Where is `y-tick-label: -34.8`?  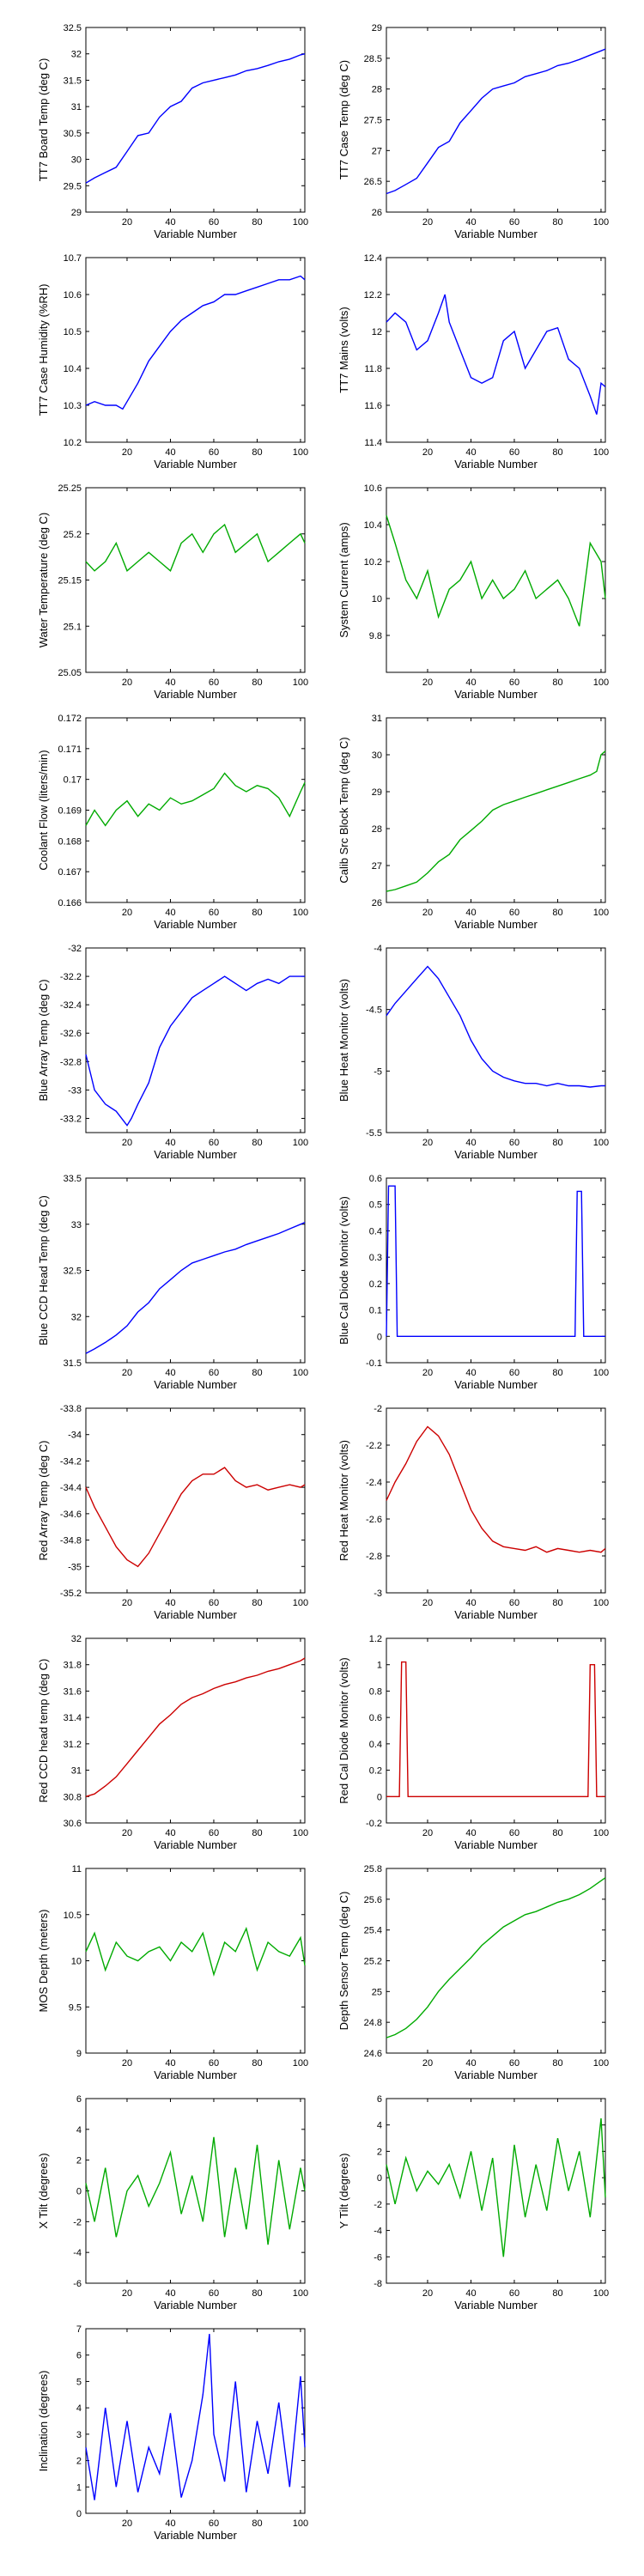 y-tick-label: -34.8 is located at coordinates (71, 1541).